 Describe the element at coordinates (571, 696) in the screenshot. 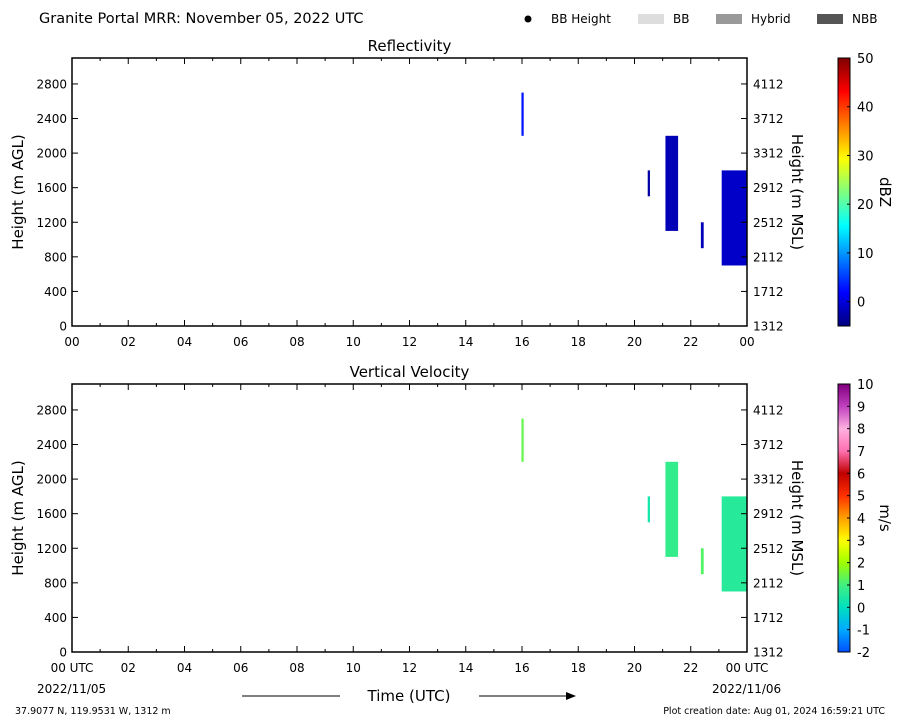

I see `xlabel-arrow-head-icon` at that location.